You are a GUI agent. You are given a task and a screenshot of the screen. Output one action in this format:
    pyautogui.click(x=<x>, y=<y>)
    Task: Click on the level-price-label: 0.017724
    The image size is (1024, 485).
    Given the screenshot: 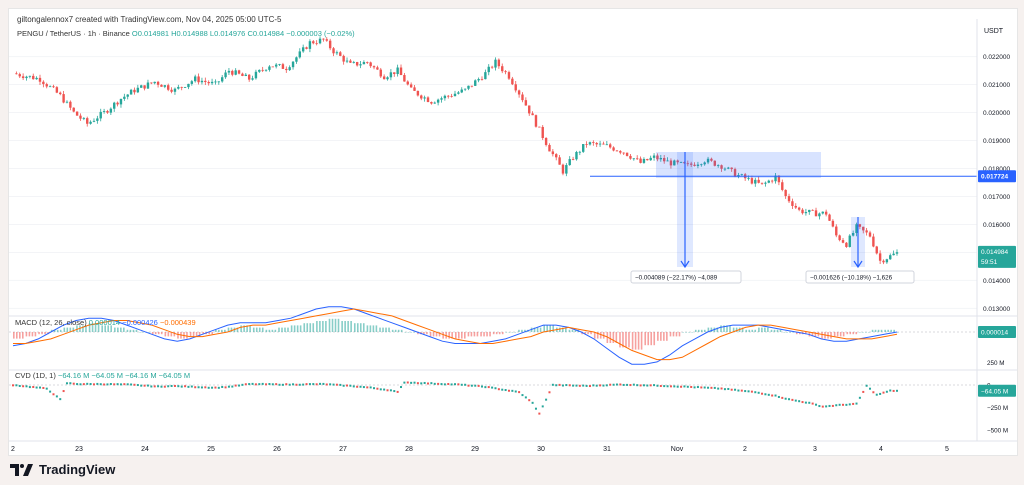 What is the action you would take?
    pyautogui.click(x=994, y=177)
    